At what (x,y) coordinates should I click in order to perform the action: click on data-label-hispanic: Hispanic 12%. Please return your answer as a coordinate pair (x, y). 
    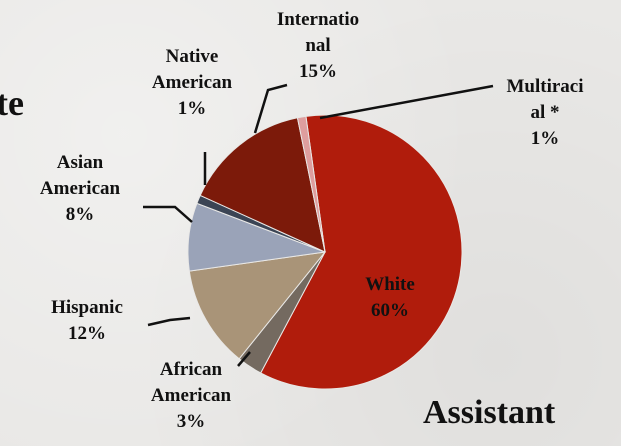
    Looking at the image, I should click on (87, 320).